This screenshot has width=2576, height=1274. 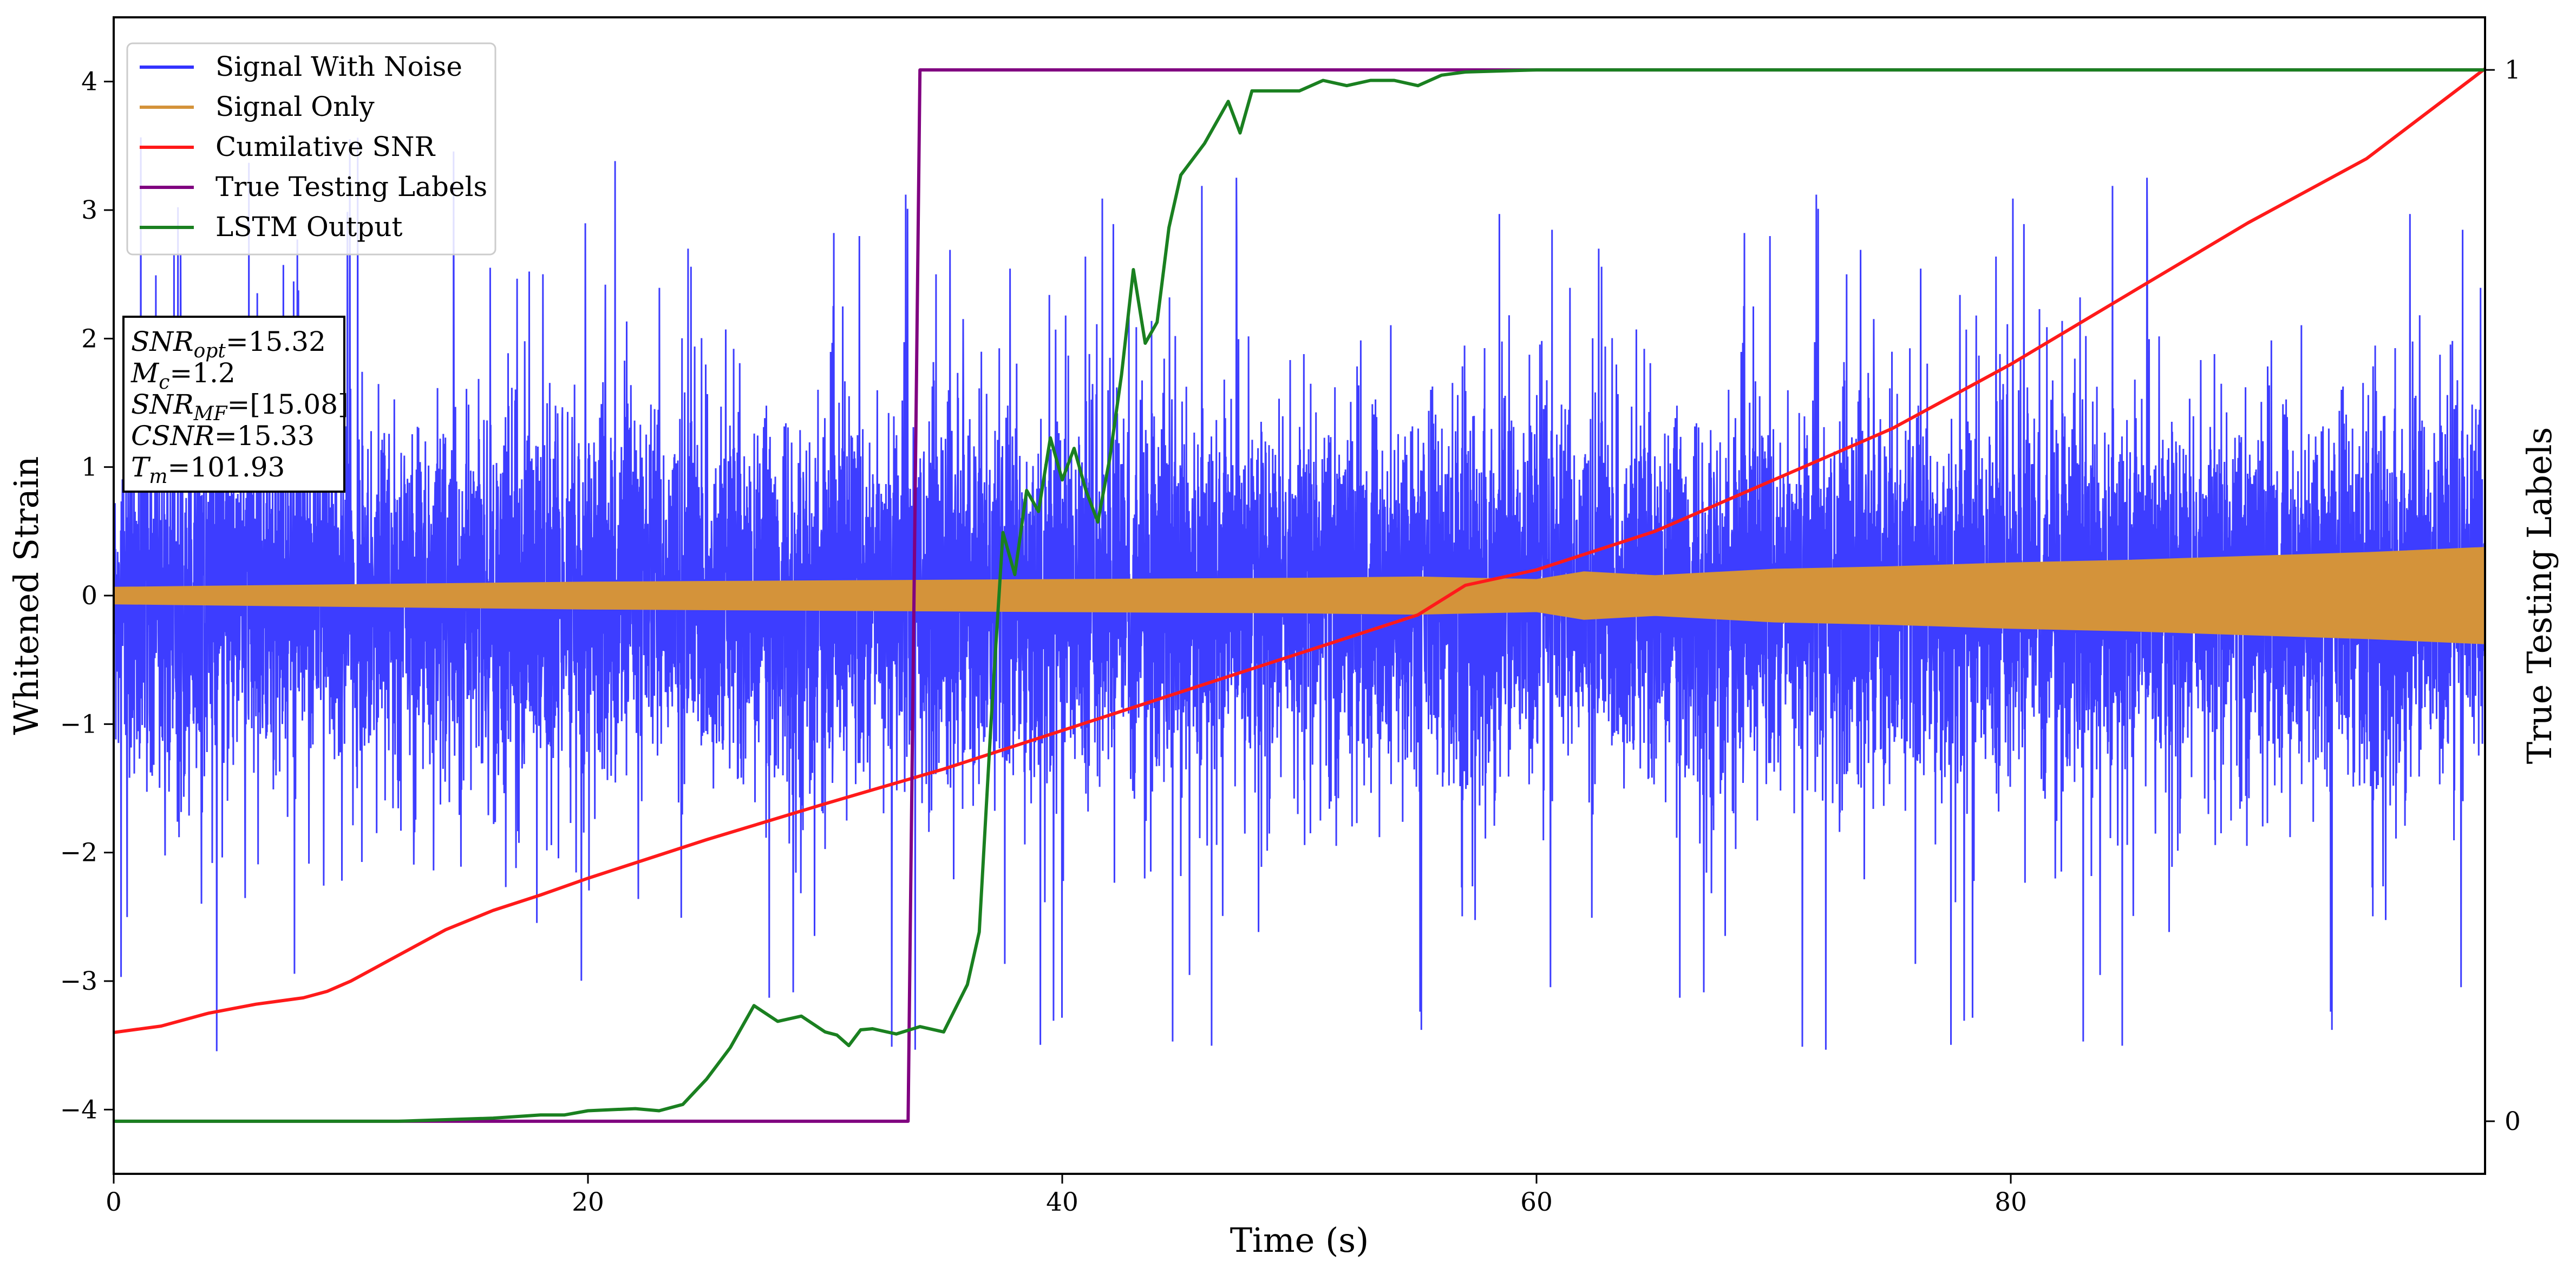 What do you see at coordinates (89, 210) in the screenshot?
I see `y-tick-label: 3` at bounding box center [89, 210].